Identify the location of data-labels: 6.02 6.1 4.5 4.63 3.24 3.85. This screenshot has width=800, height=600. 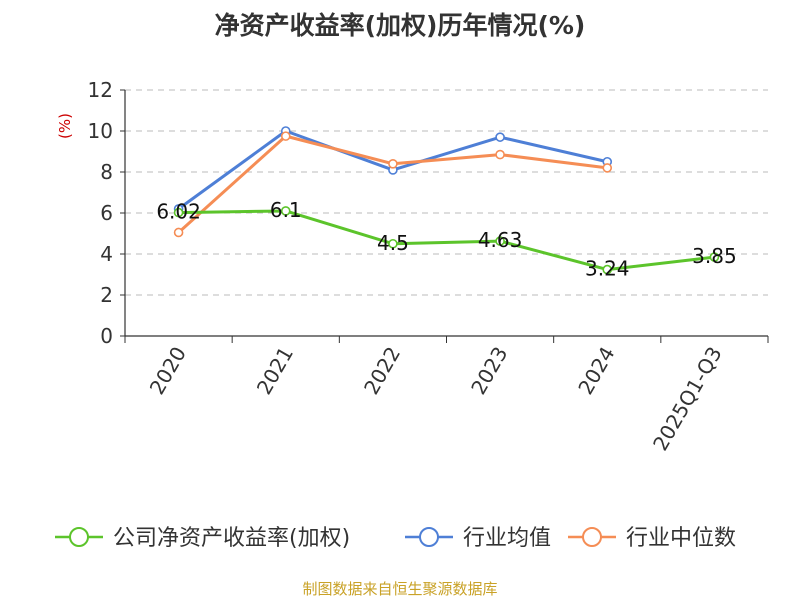
(446, 239).